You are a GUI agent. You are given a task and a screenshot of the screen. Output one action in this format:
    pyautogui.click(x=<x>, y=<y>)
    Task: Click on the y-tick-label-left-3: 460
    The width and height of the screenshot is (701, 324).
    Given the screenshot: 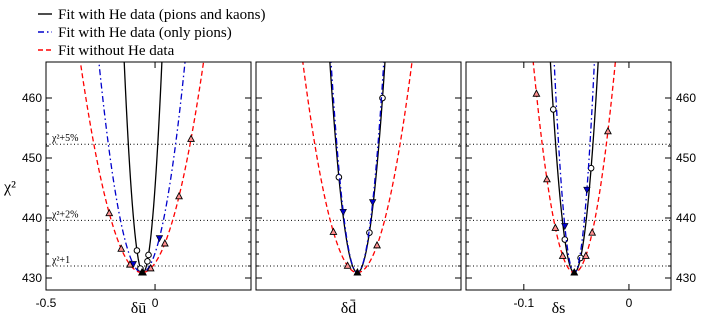 What is the action you would take?
    pyautogui.click(x=32, y=98)
    